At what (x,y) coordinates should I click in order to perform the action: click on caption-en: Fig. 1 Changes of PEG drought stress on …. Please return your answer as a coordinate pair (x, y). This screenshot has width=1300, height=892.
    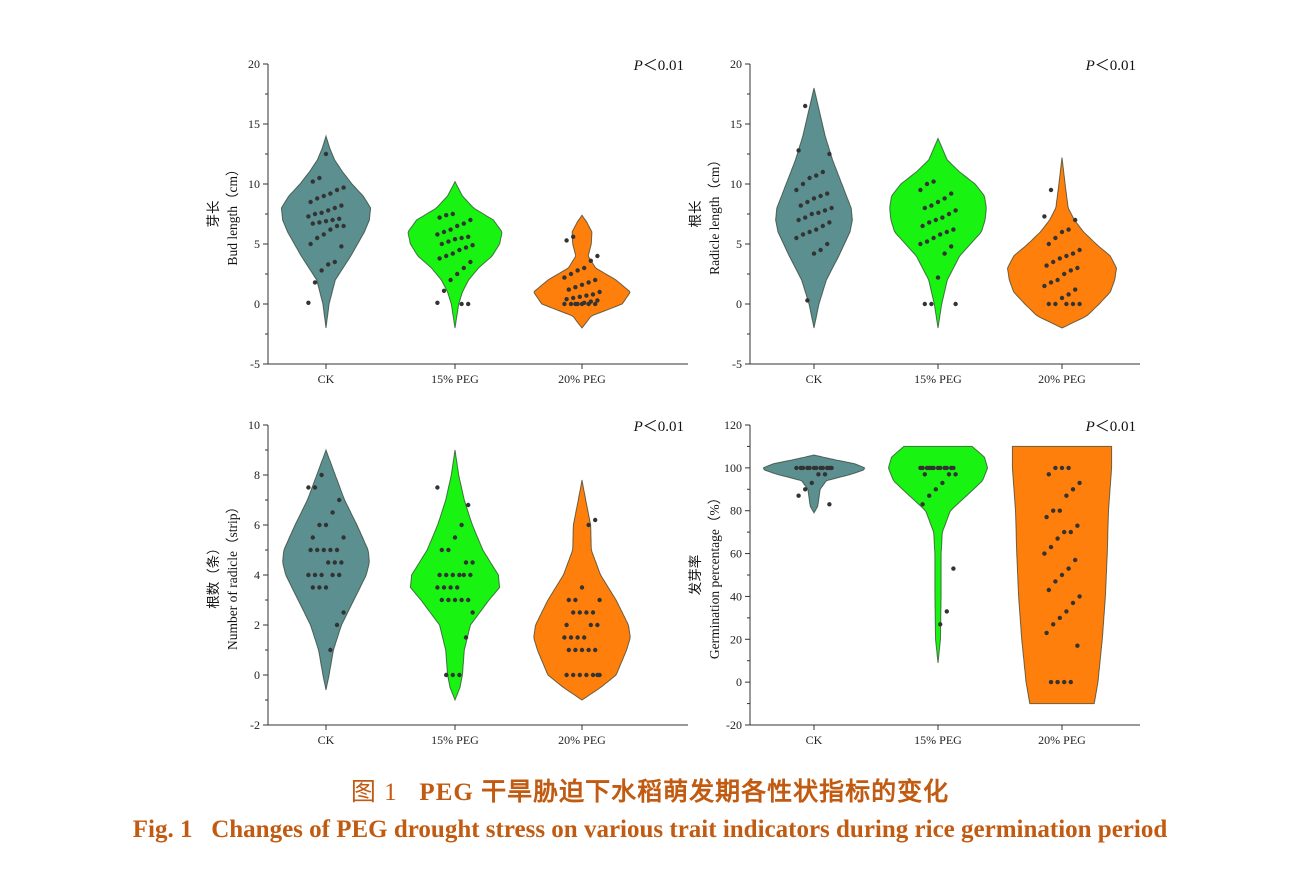
    Looking at the image, I should click on (650, 830).